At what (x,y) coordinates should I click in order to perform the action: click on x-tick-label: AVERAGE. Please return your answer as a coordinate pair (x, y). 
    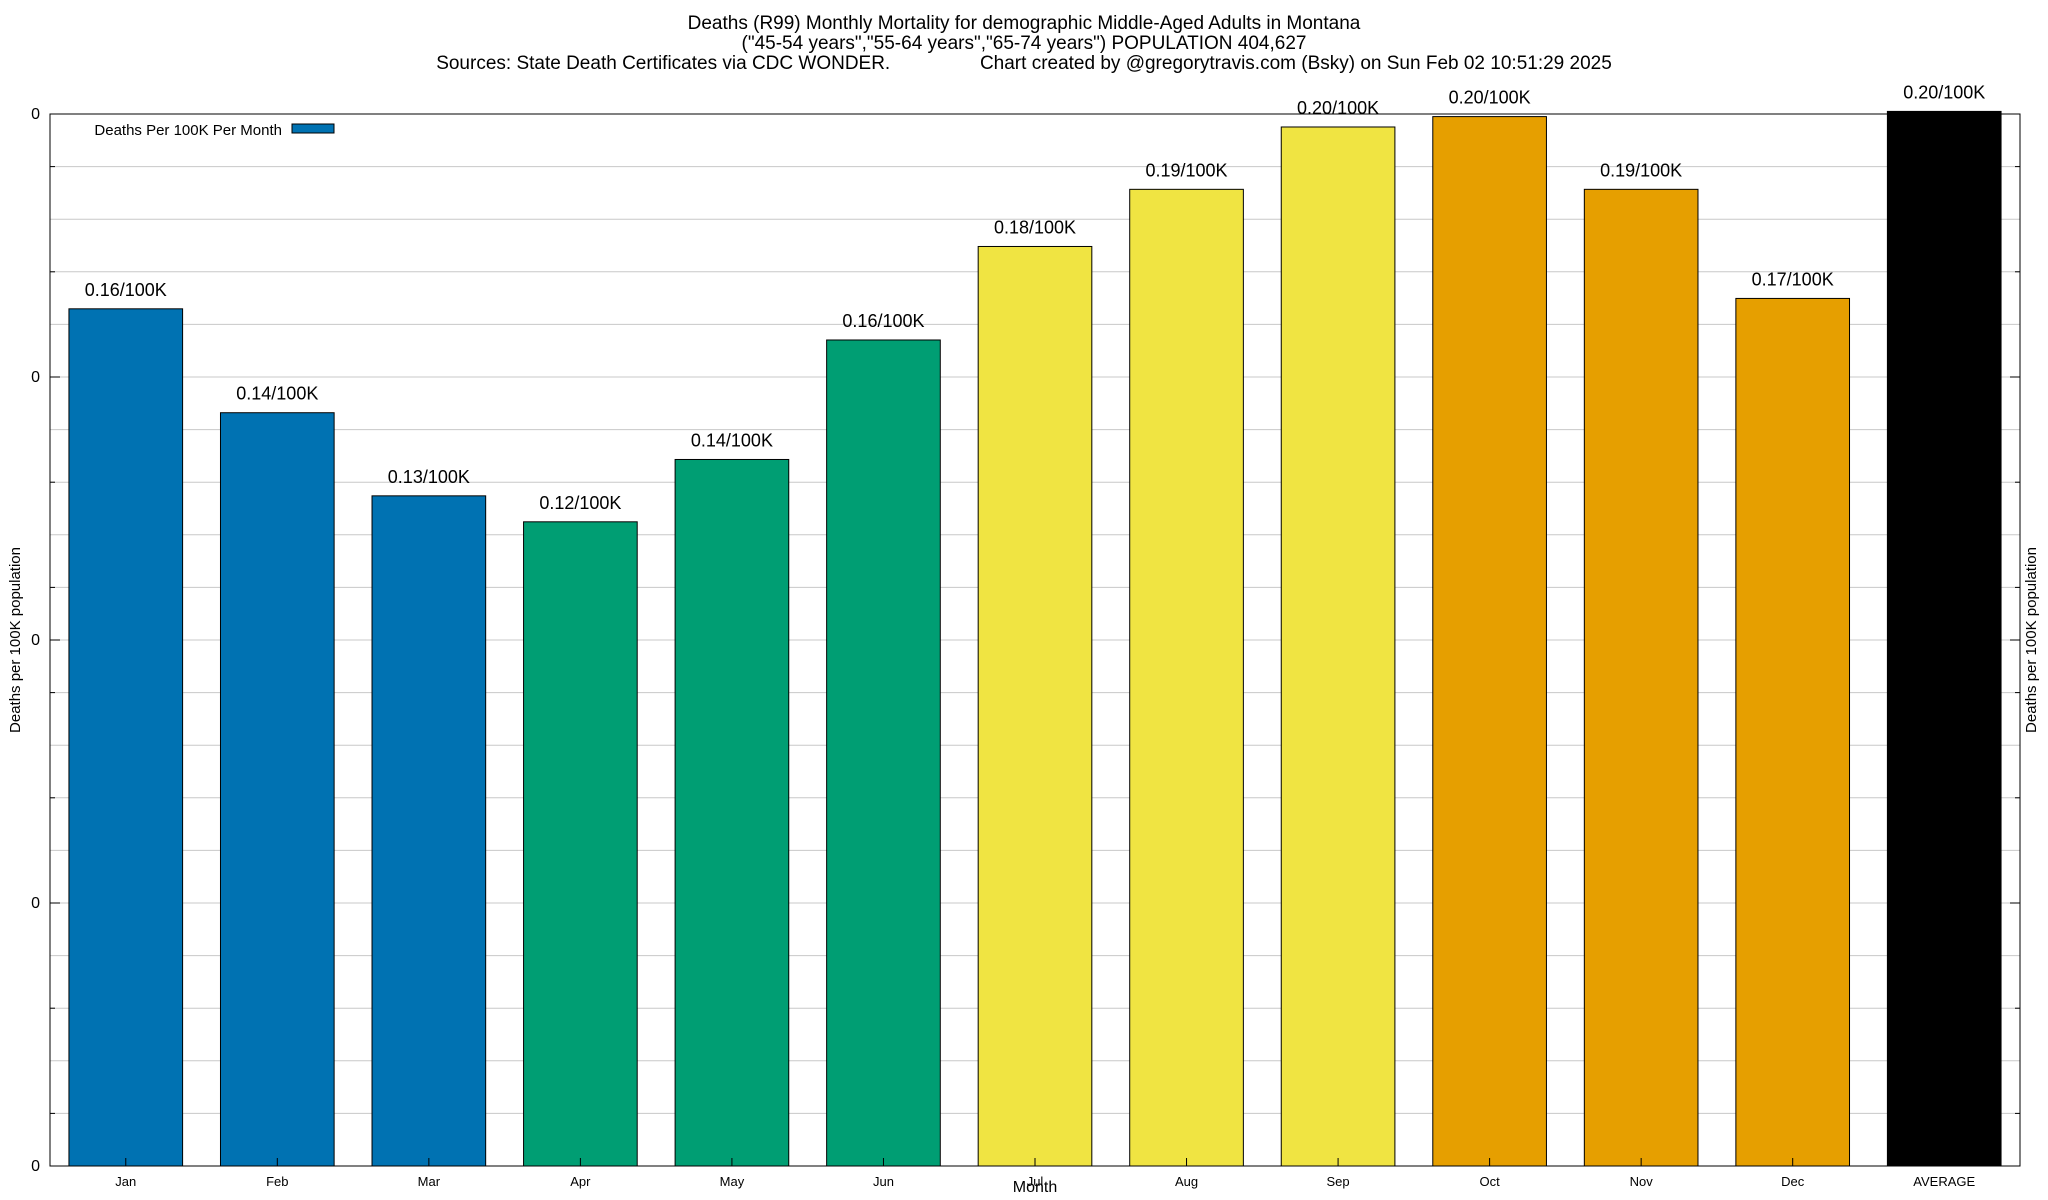
    Looking at the image, I should click on (1944, 1181).